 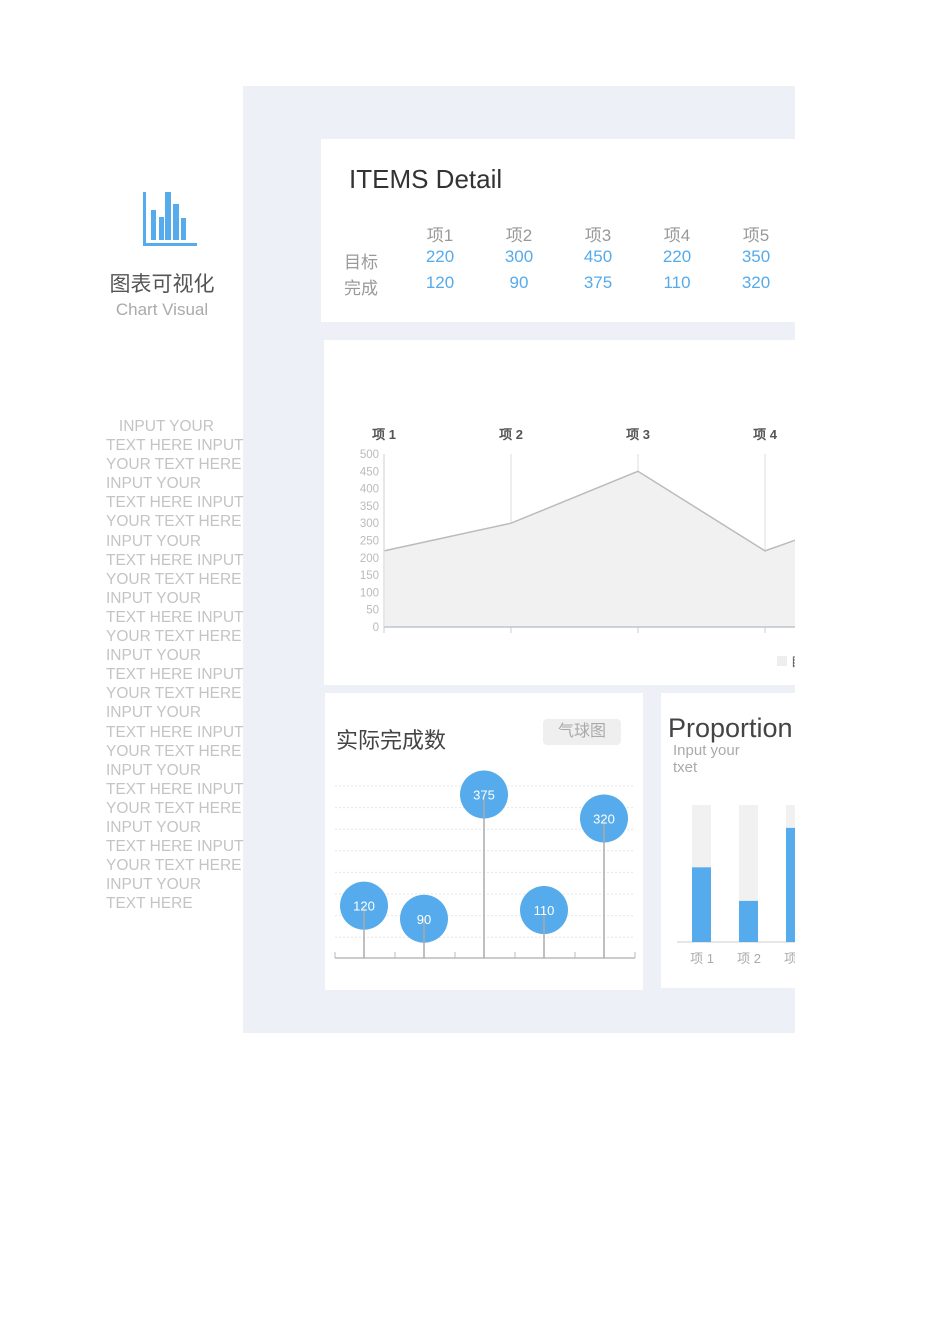 What do you see at coordinates (598, 256) in the screenshot?
I see `table-cell: 450` at bounding box center [598, 256].